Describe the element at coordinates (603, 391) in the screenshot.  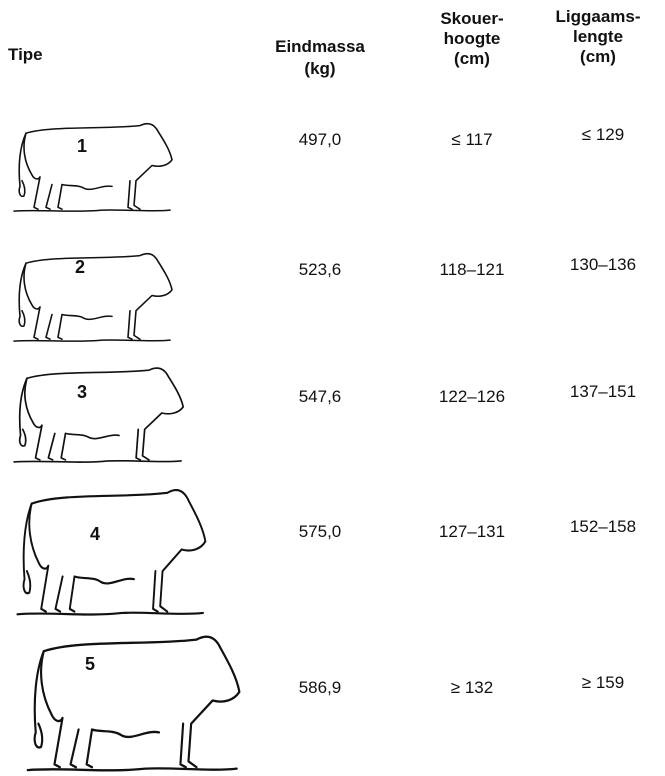
I see `length-cell: 137–151` at that location.